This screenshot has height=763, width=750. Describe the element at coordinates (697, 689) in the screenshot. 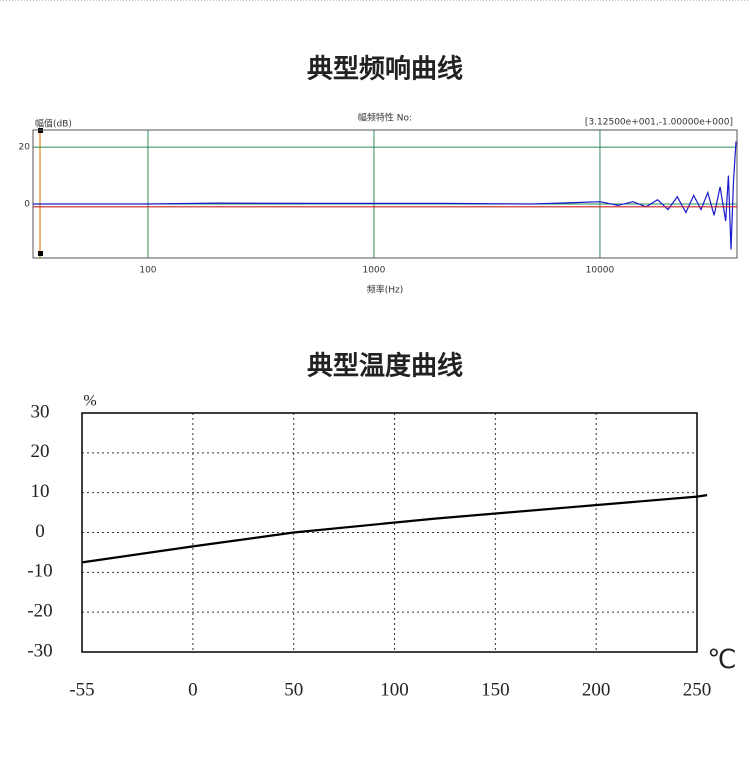

I see `x-tick-label: 250` at that location.